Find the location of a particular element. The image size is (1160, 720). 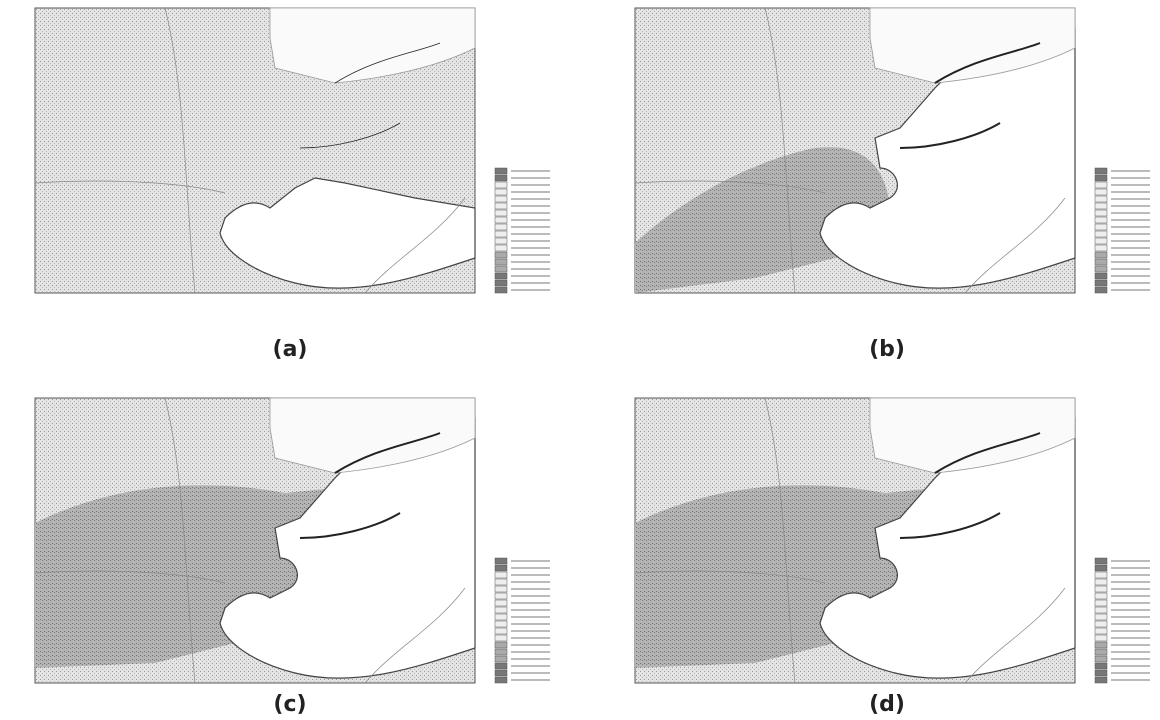

concentration-zone is located at coordinates (762, 220).